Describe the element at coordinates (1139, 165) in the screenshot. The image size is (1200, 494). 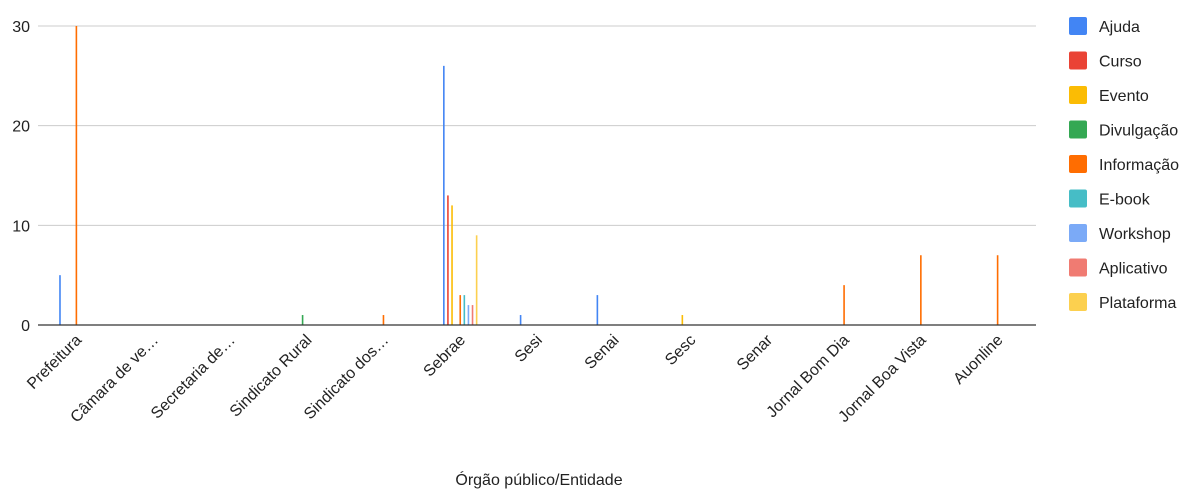
I see `legend-label: Informação` at that location.